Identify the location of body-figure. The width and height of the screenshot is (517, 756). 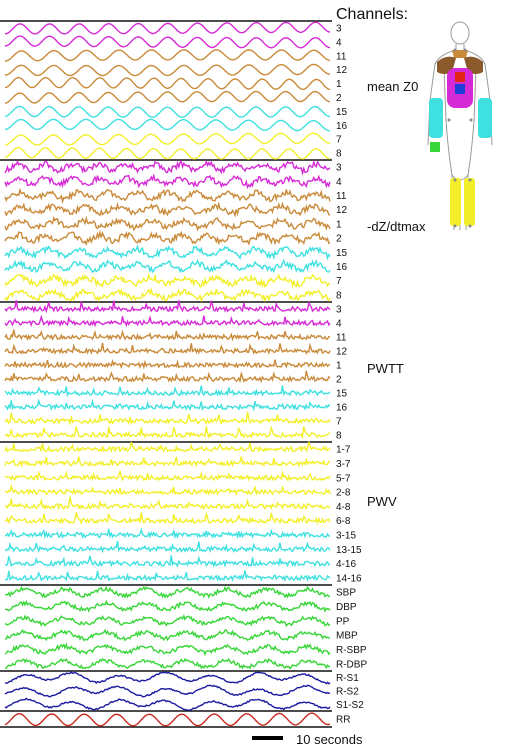
(460, 126).